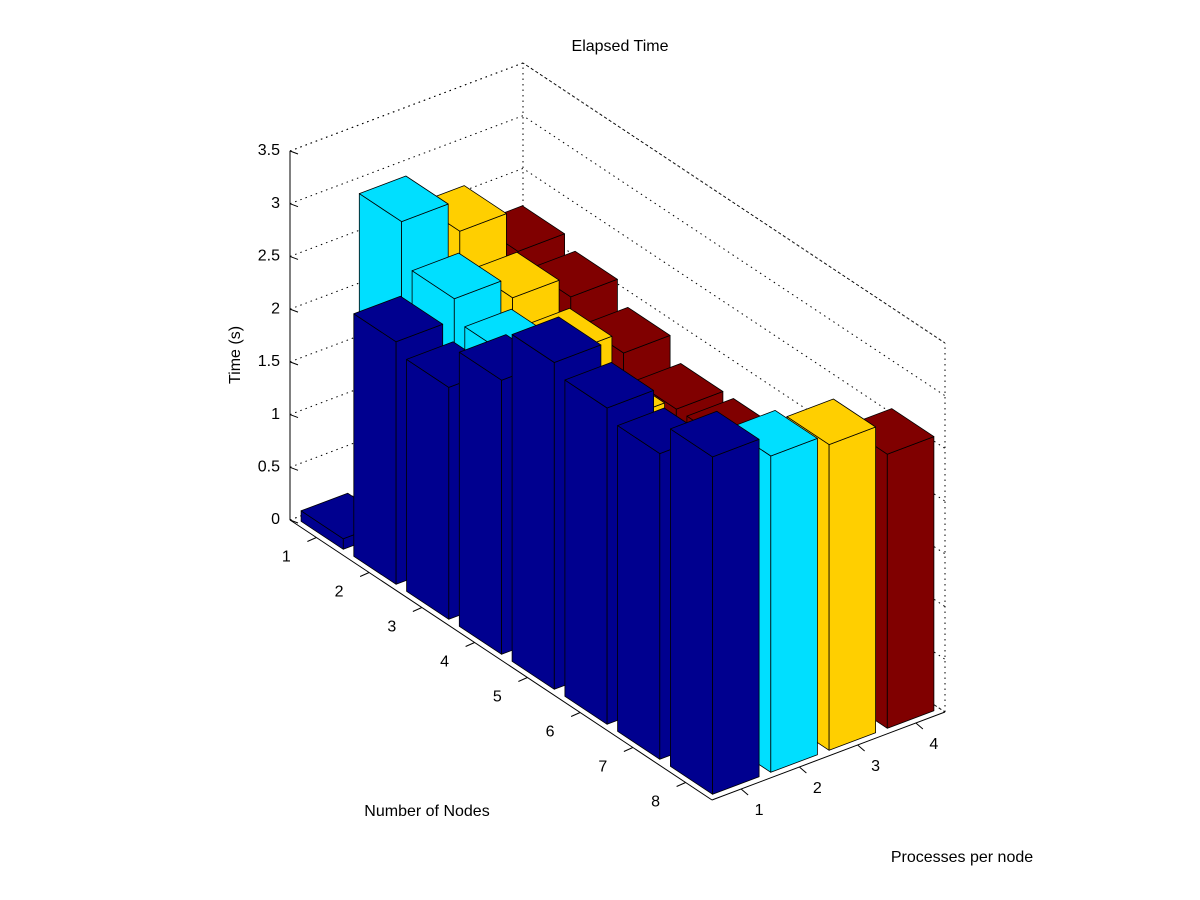 This screenshot has height=900, width=1200. I want to click on z-tick-label: 2, so click(275, 308).